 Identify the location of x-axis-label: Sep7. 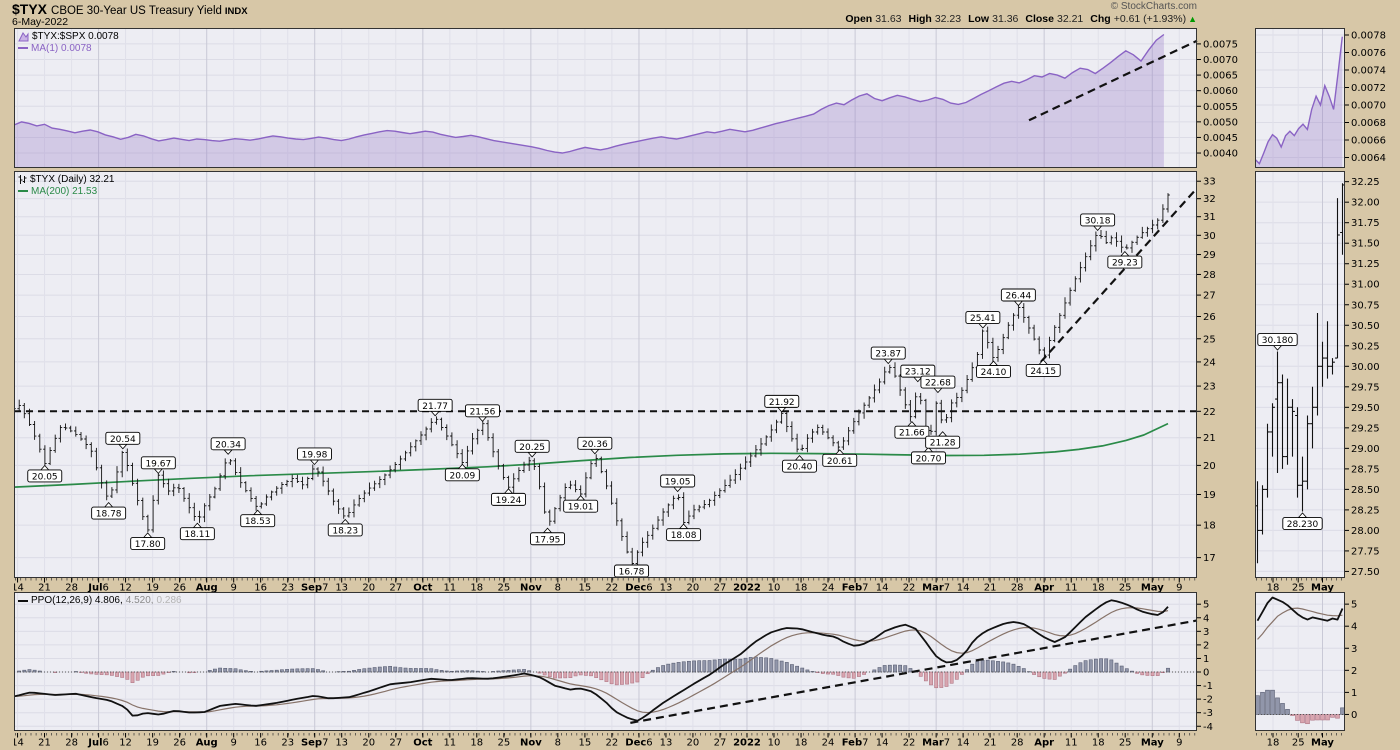
(315, 588).